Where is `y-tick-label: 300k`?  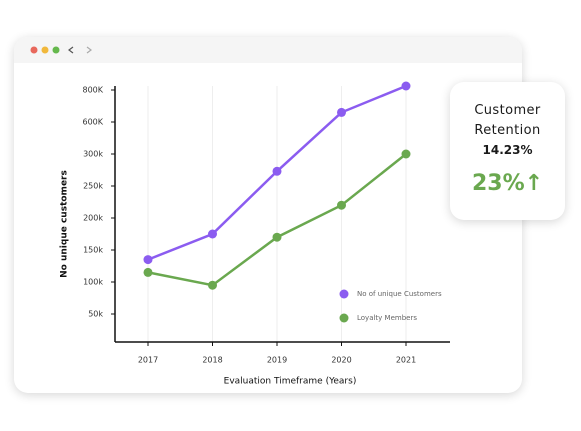 y-tick-label: 300k is located at coordinates (93, 154).